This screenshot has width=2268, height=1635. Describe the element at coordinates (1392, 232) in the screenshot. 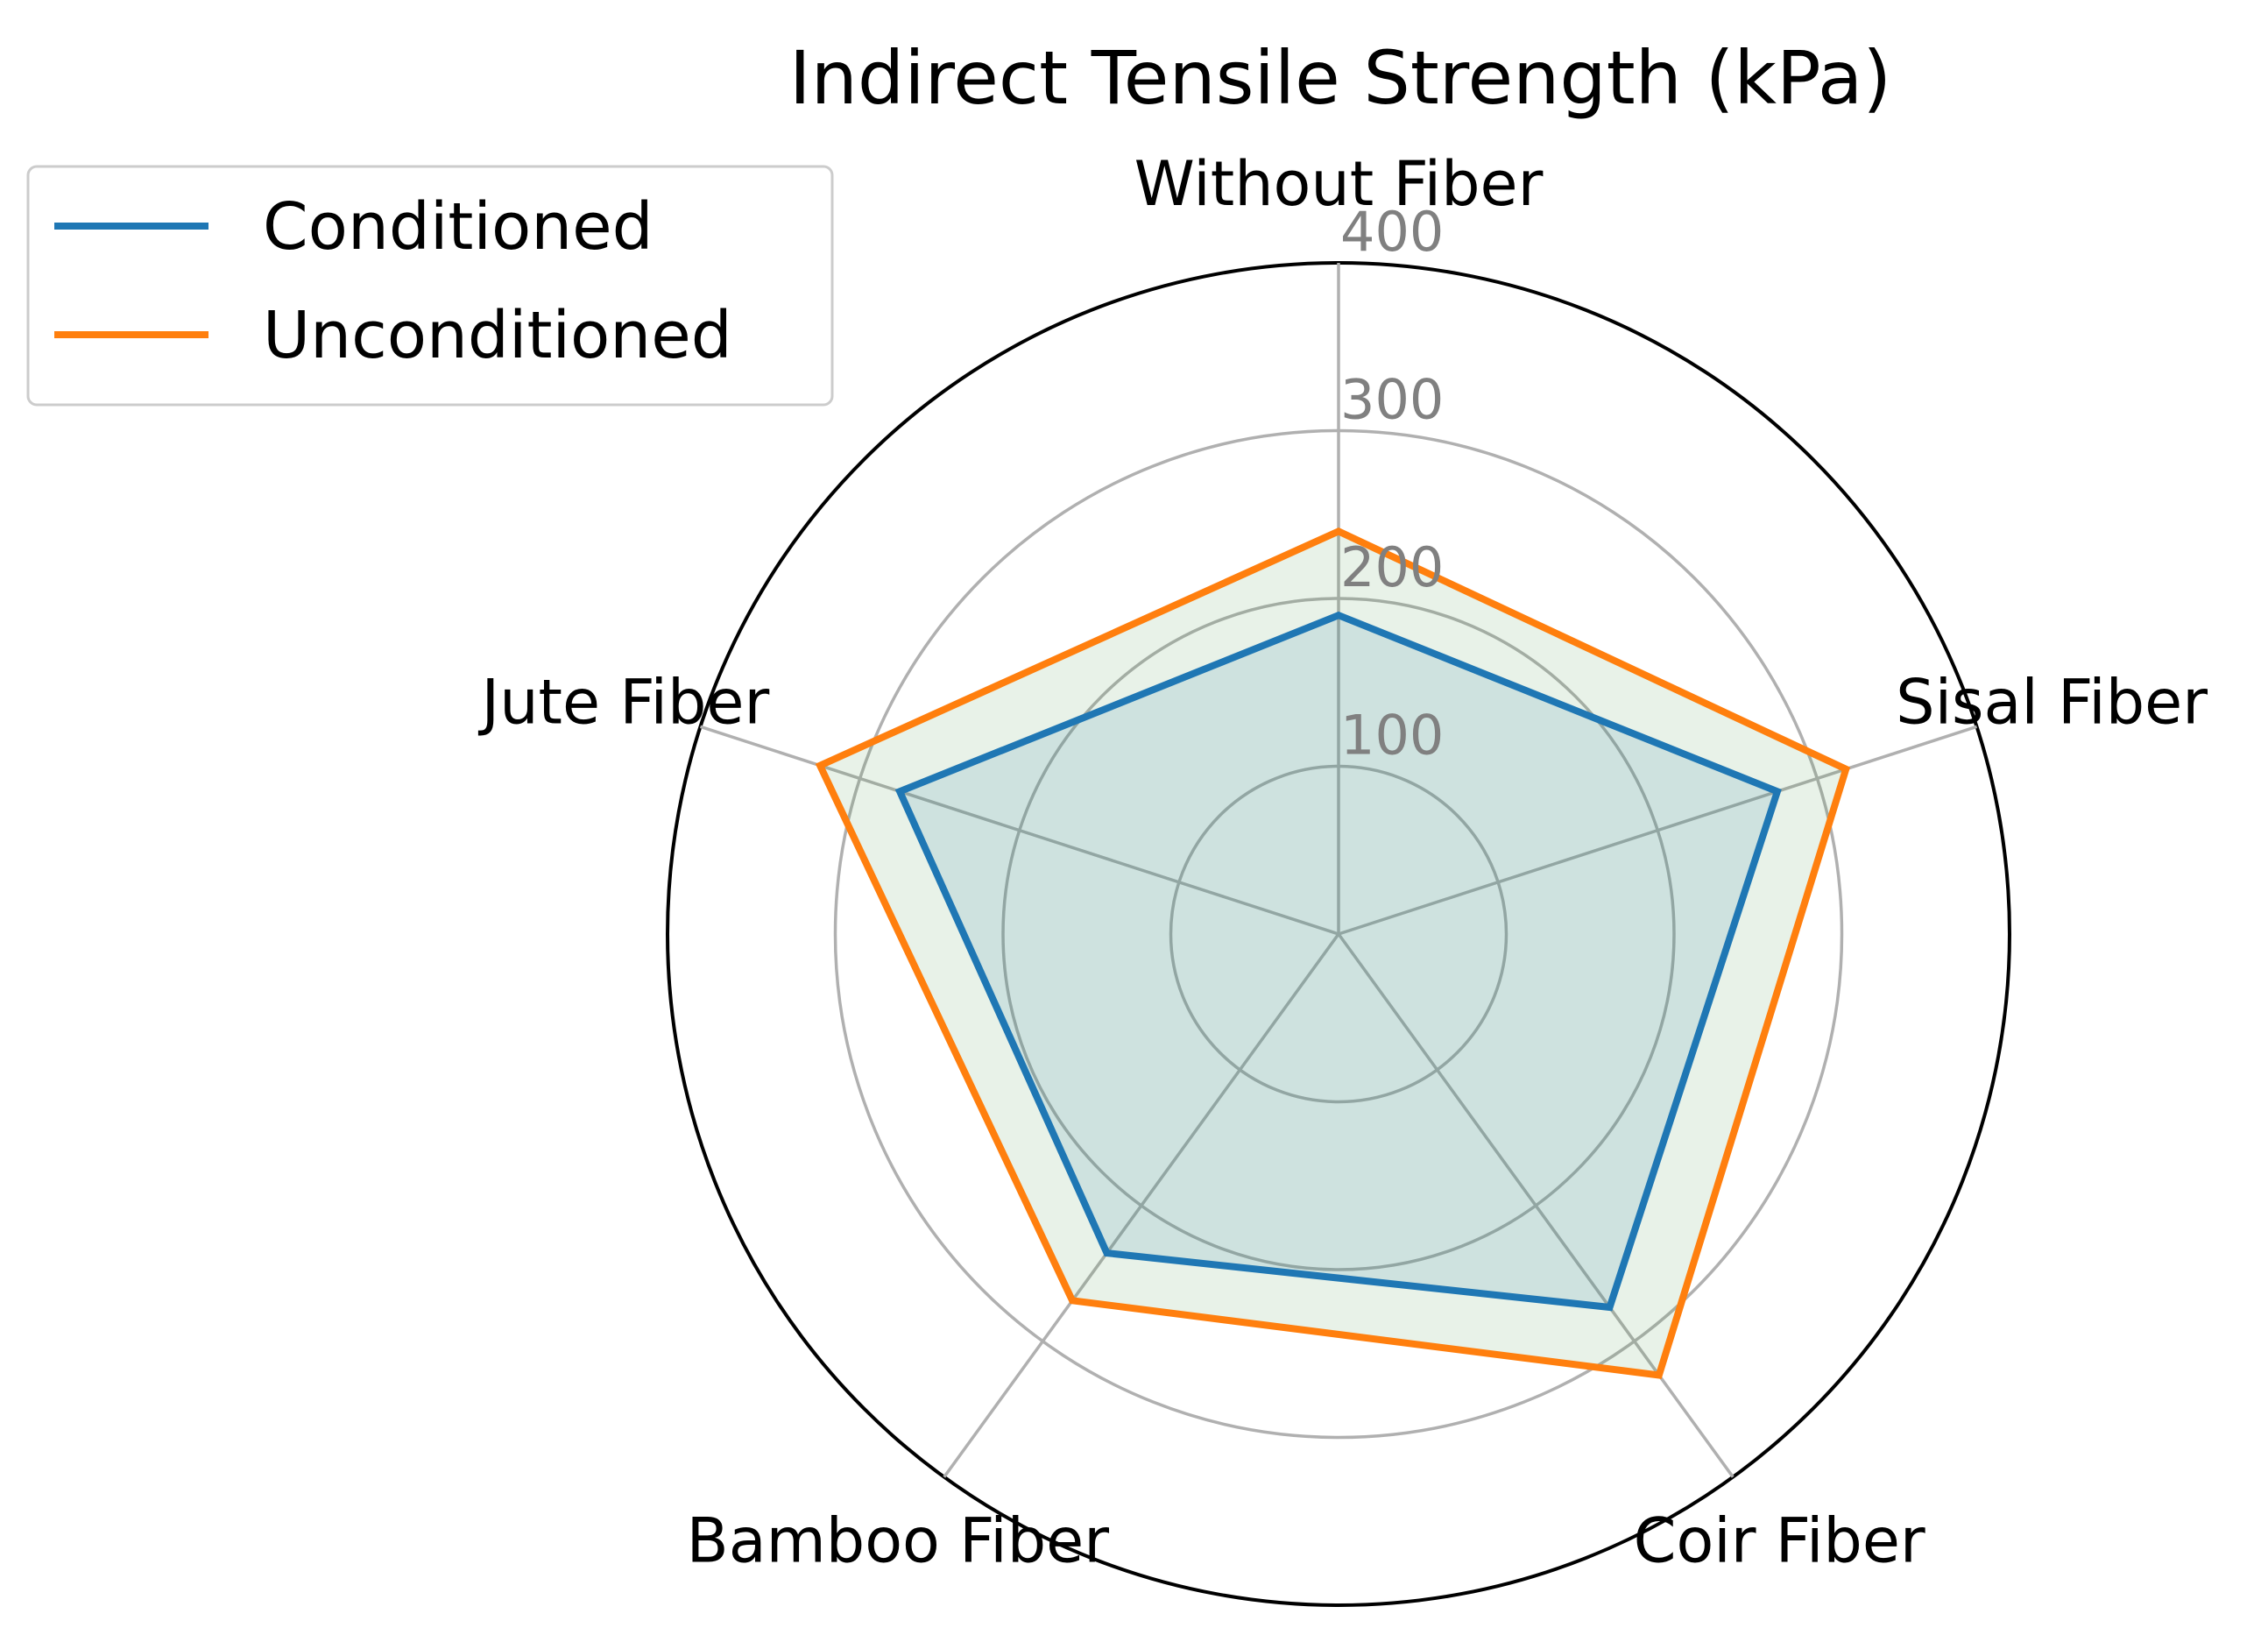

I see `r-tick-label-400: 400` at that location.